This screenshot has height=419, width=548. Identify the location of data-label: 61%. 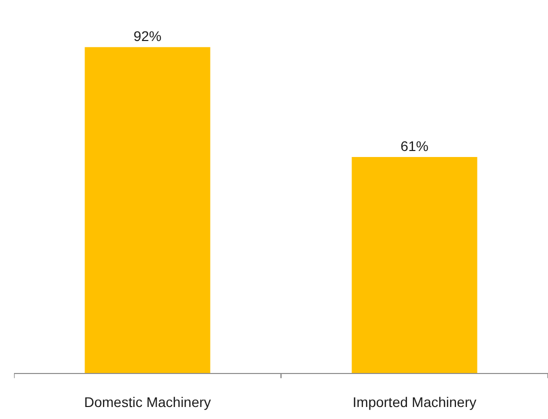
(414, 146).